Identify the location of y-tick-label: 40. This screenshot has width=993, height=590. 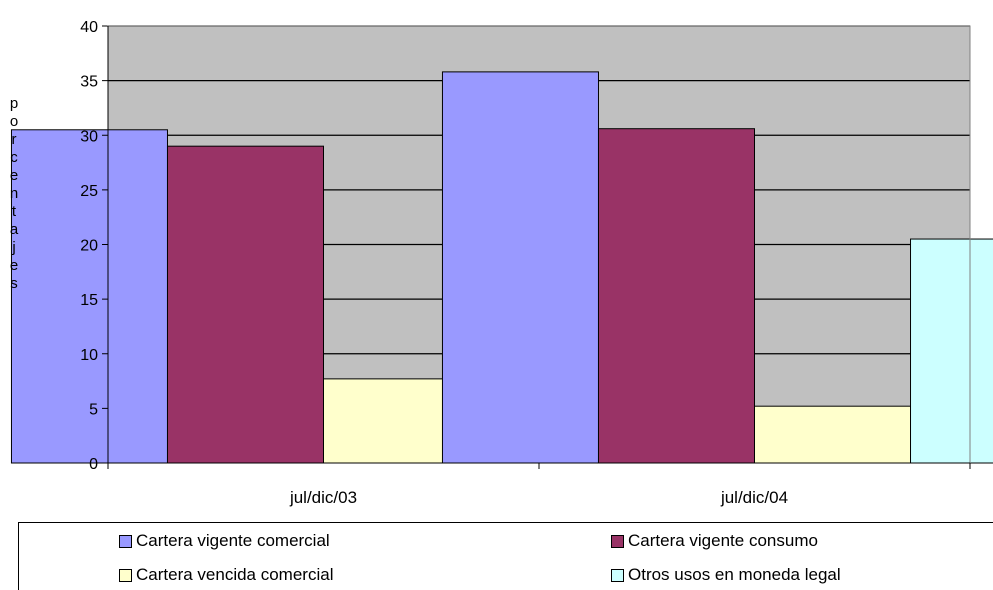
(89, 27).